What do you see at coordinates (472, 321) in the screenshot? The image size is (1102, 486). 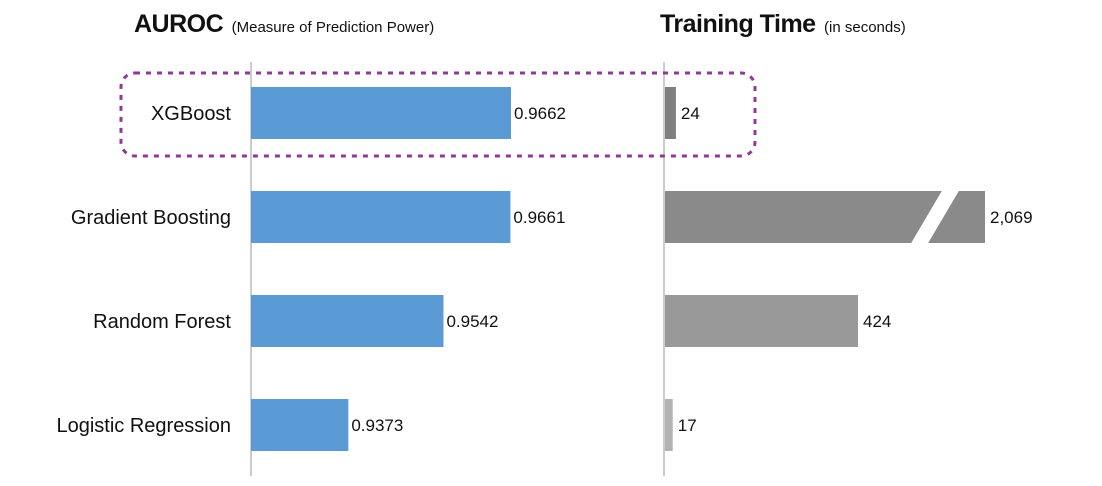 I see `auroc-value-label: 0.9542` at bounding box center [472, 321].